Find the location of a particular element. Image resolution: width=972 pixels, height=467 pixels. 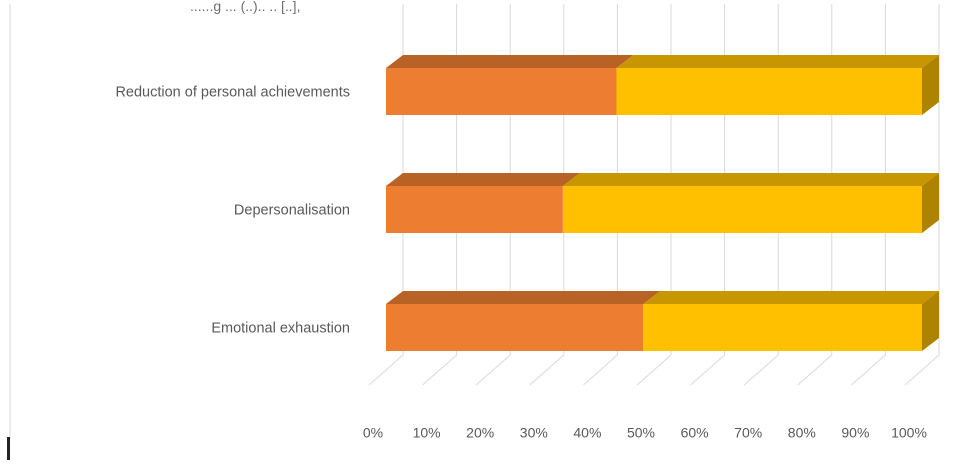

x-tick-label: 80% is located at coordinates (802, 433).